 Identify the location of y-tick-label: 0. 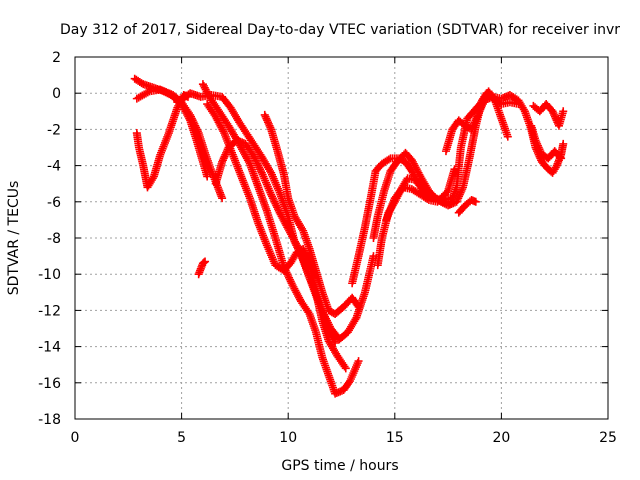
(56, 94).